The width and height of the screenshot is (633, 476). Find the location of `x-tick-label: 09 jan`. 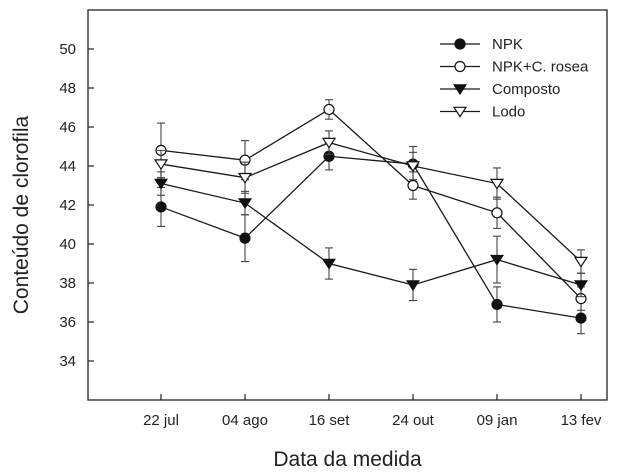

x-tick-label: 09 jan is located at coordinates (497, 420).